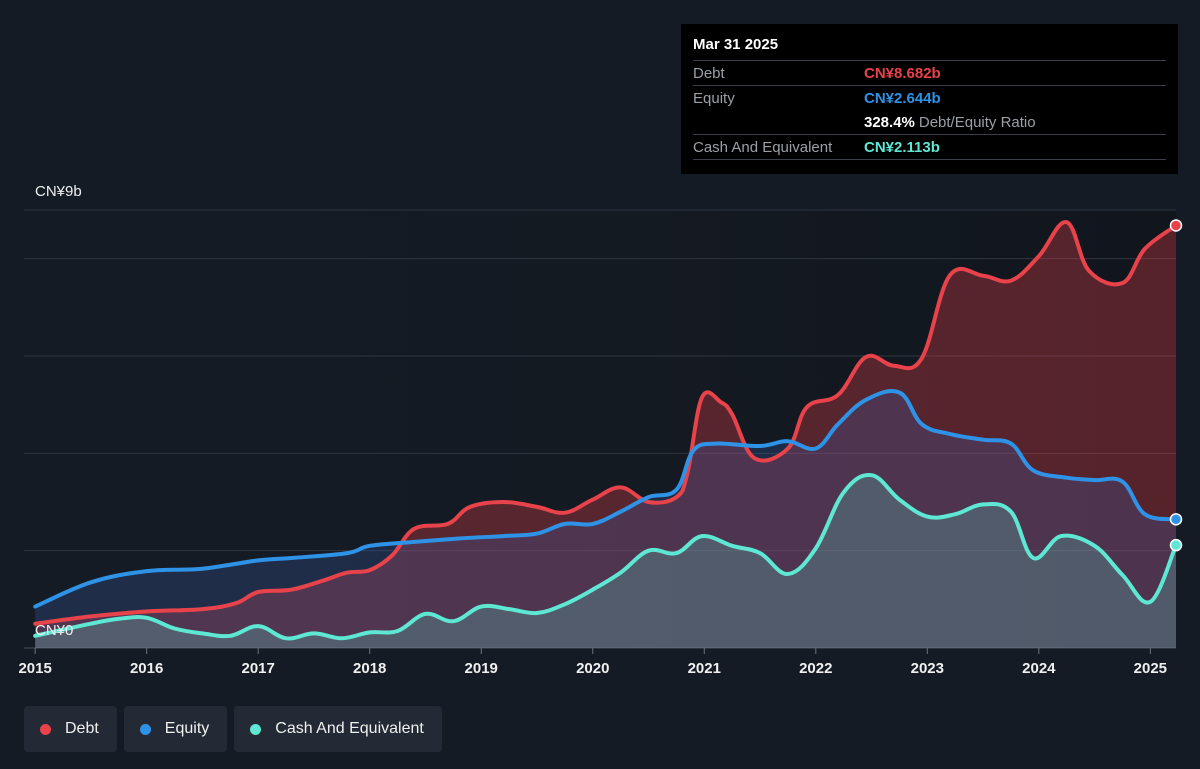 Image resolution: width=1200 pixels, height=769 pixels. Describe the element at coordinates (736, 44) in the screenshot. I see `tooltip-date: Mar 31 2025` at that location.